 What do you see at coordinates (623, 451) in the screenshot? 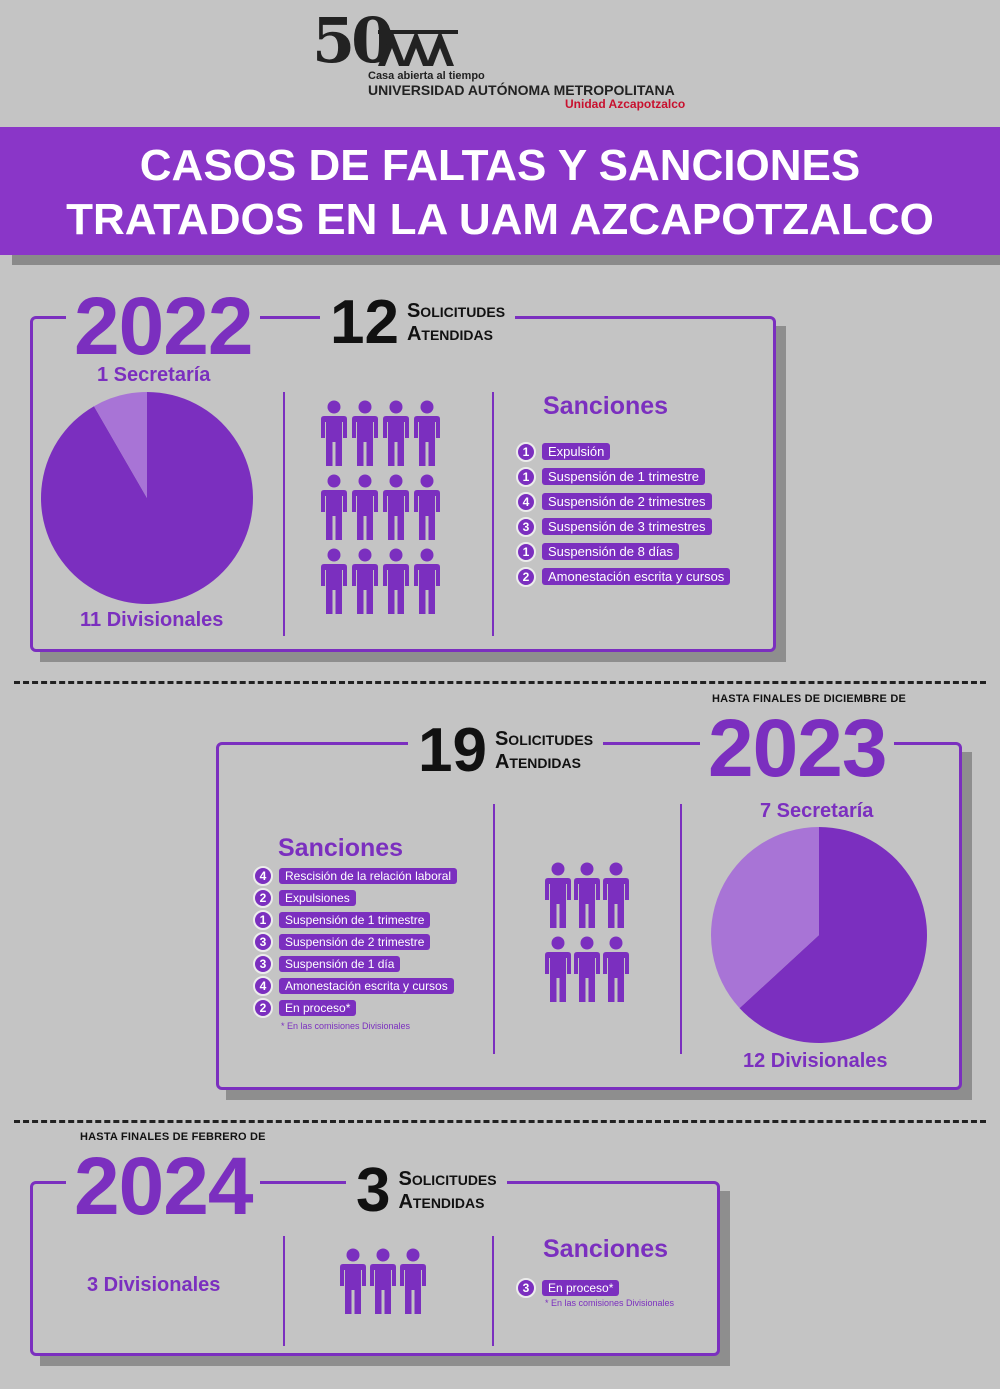
I see `sanction-item: 1 Expulsión` at bounding box center [623, 451].